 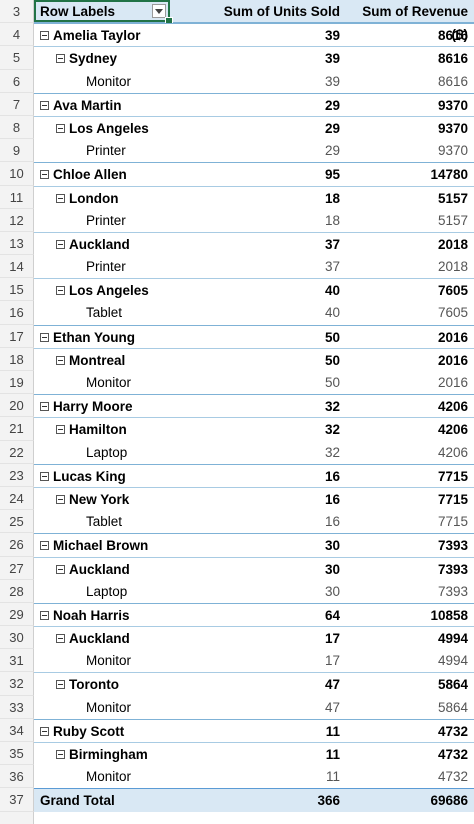 I want to click on row-label-cell: Toronto, so click(x=102, y=684).